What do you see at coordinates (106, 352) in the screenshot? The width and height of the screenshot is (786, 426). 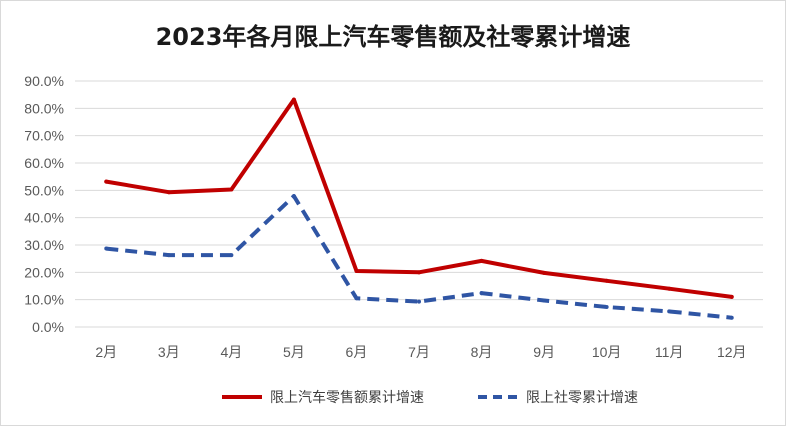 I see `x-tick-label: 2月` at bounding box center [106, 352].